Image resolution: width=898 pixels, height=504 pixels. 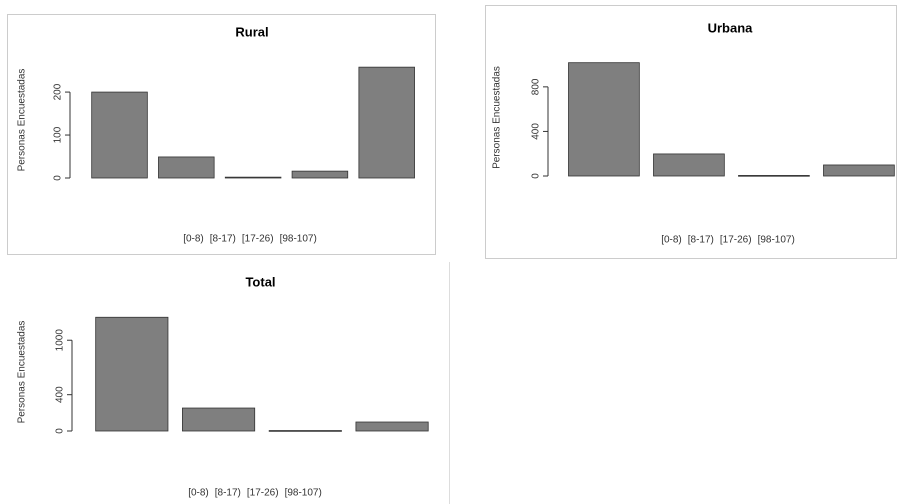 I want to click on chart-title: Rural, so click(x=251, y=31).